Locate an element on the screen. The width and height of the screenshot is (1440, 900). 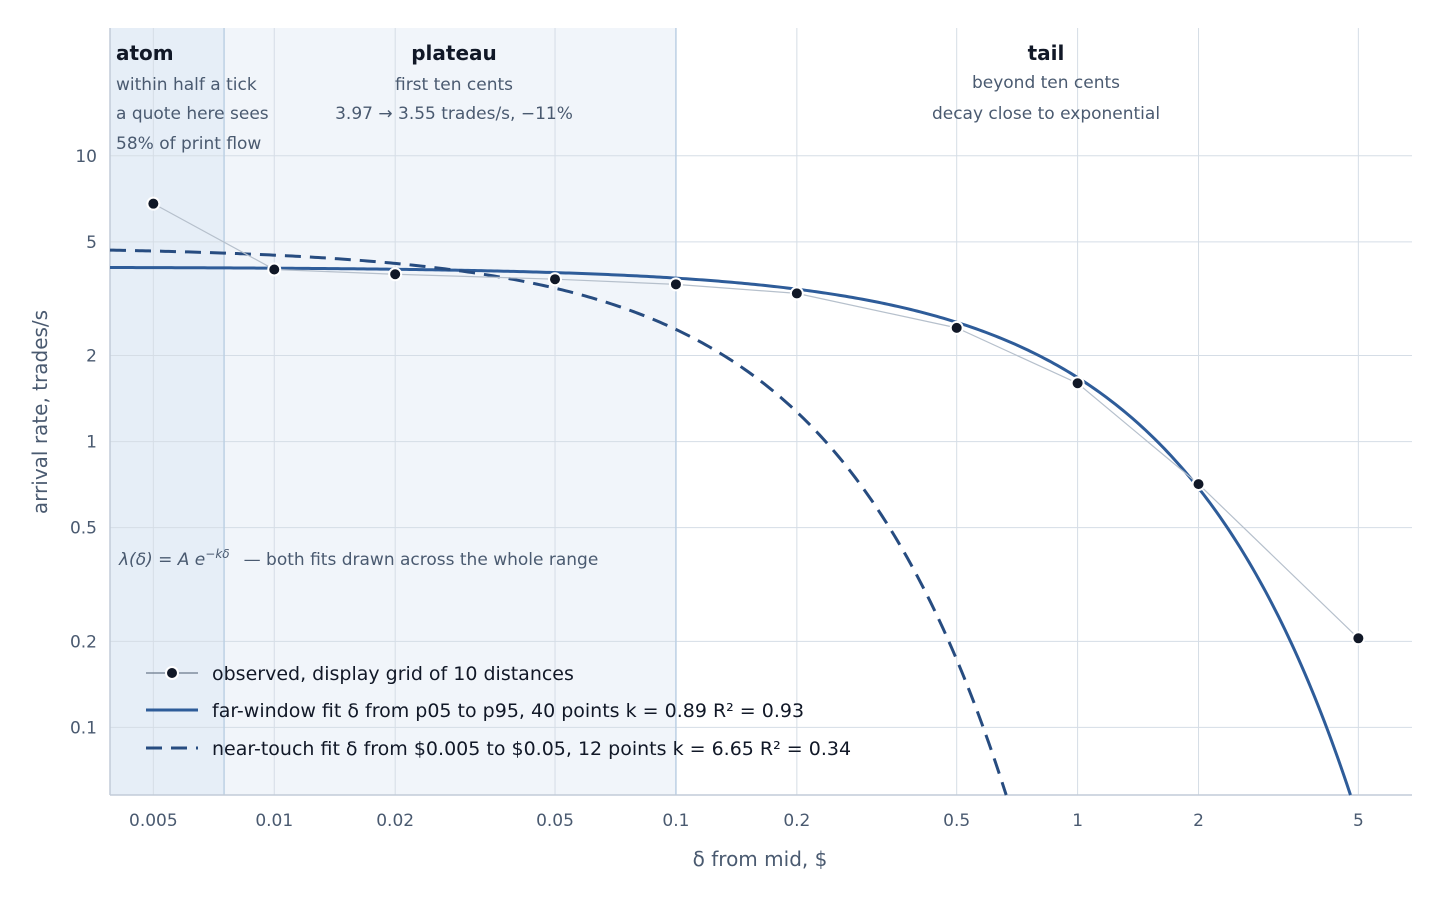
legend-label: observed, display grid of 10 distances is located at coordinates (393, 674).